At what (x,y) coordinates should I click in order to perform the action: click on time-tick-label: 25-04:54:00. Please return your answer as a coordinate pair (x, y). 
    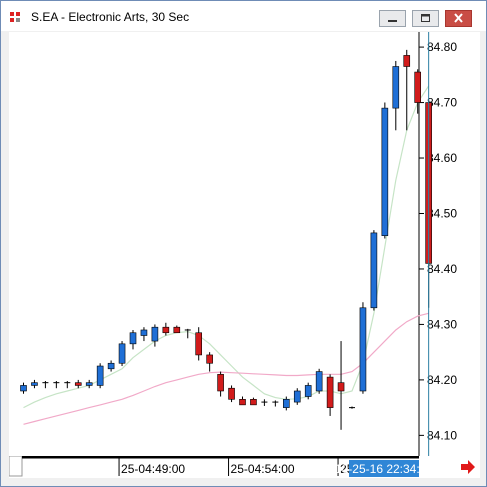
    Looking at the image, I should click on (263, 469).